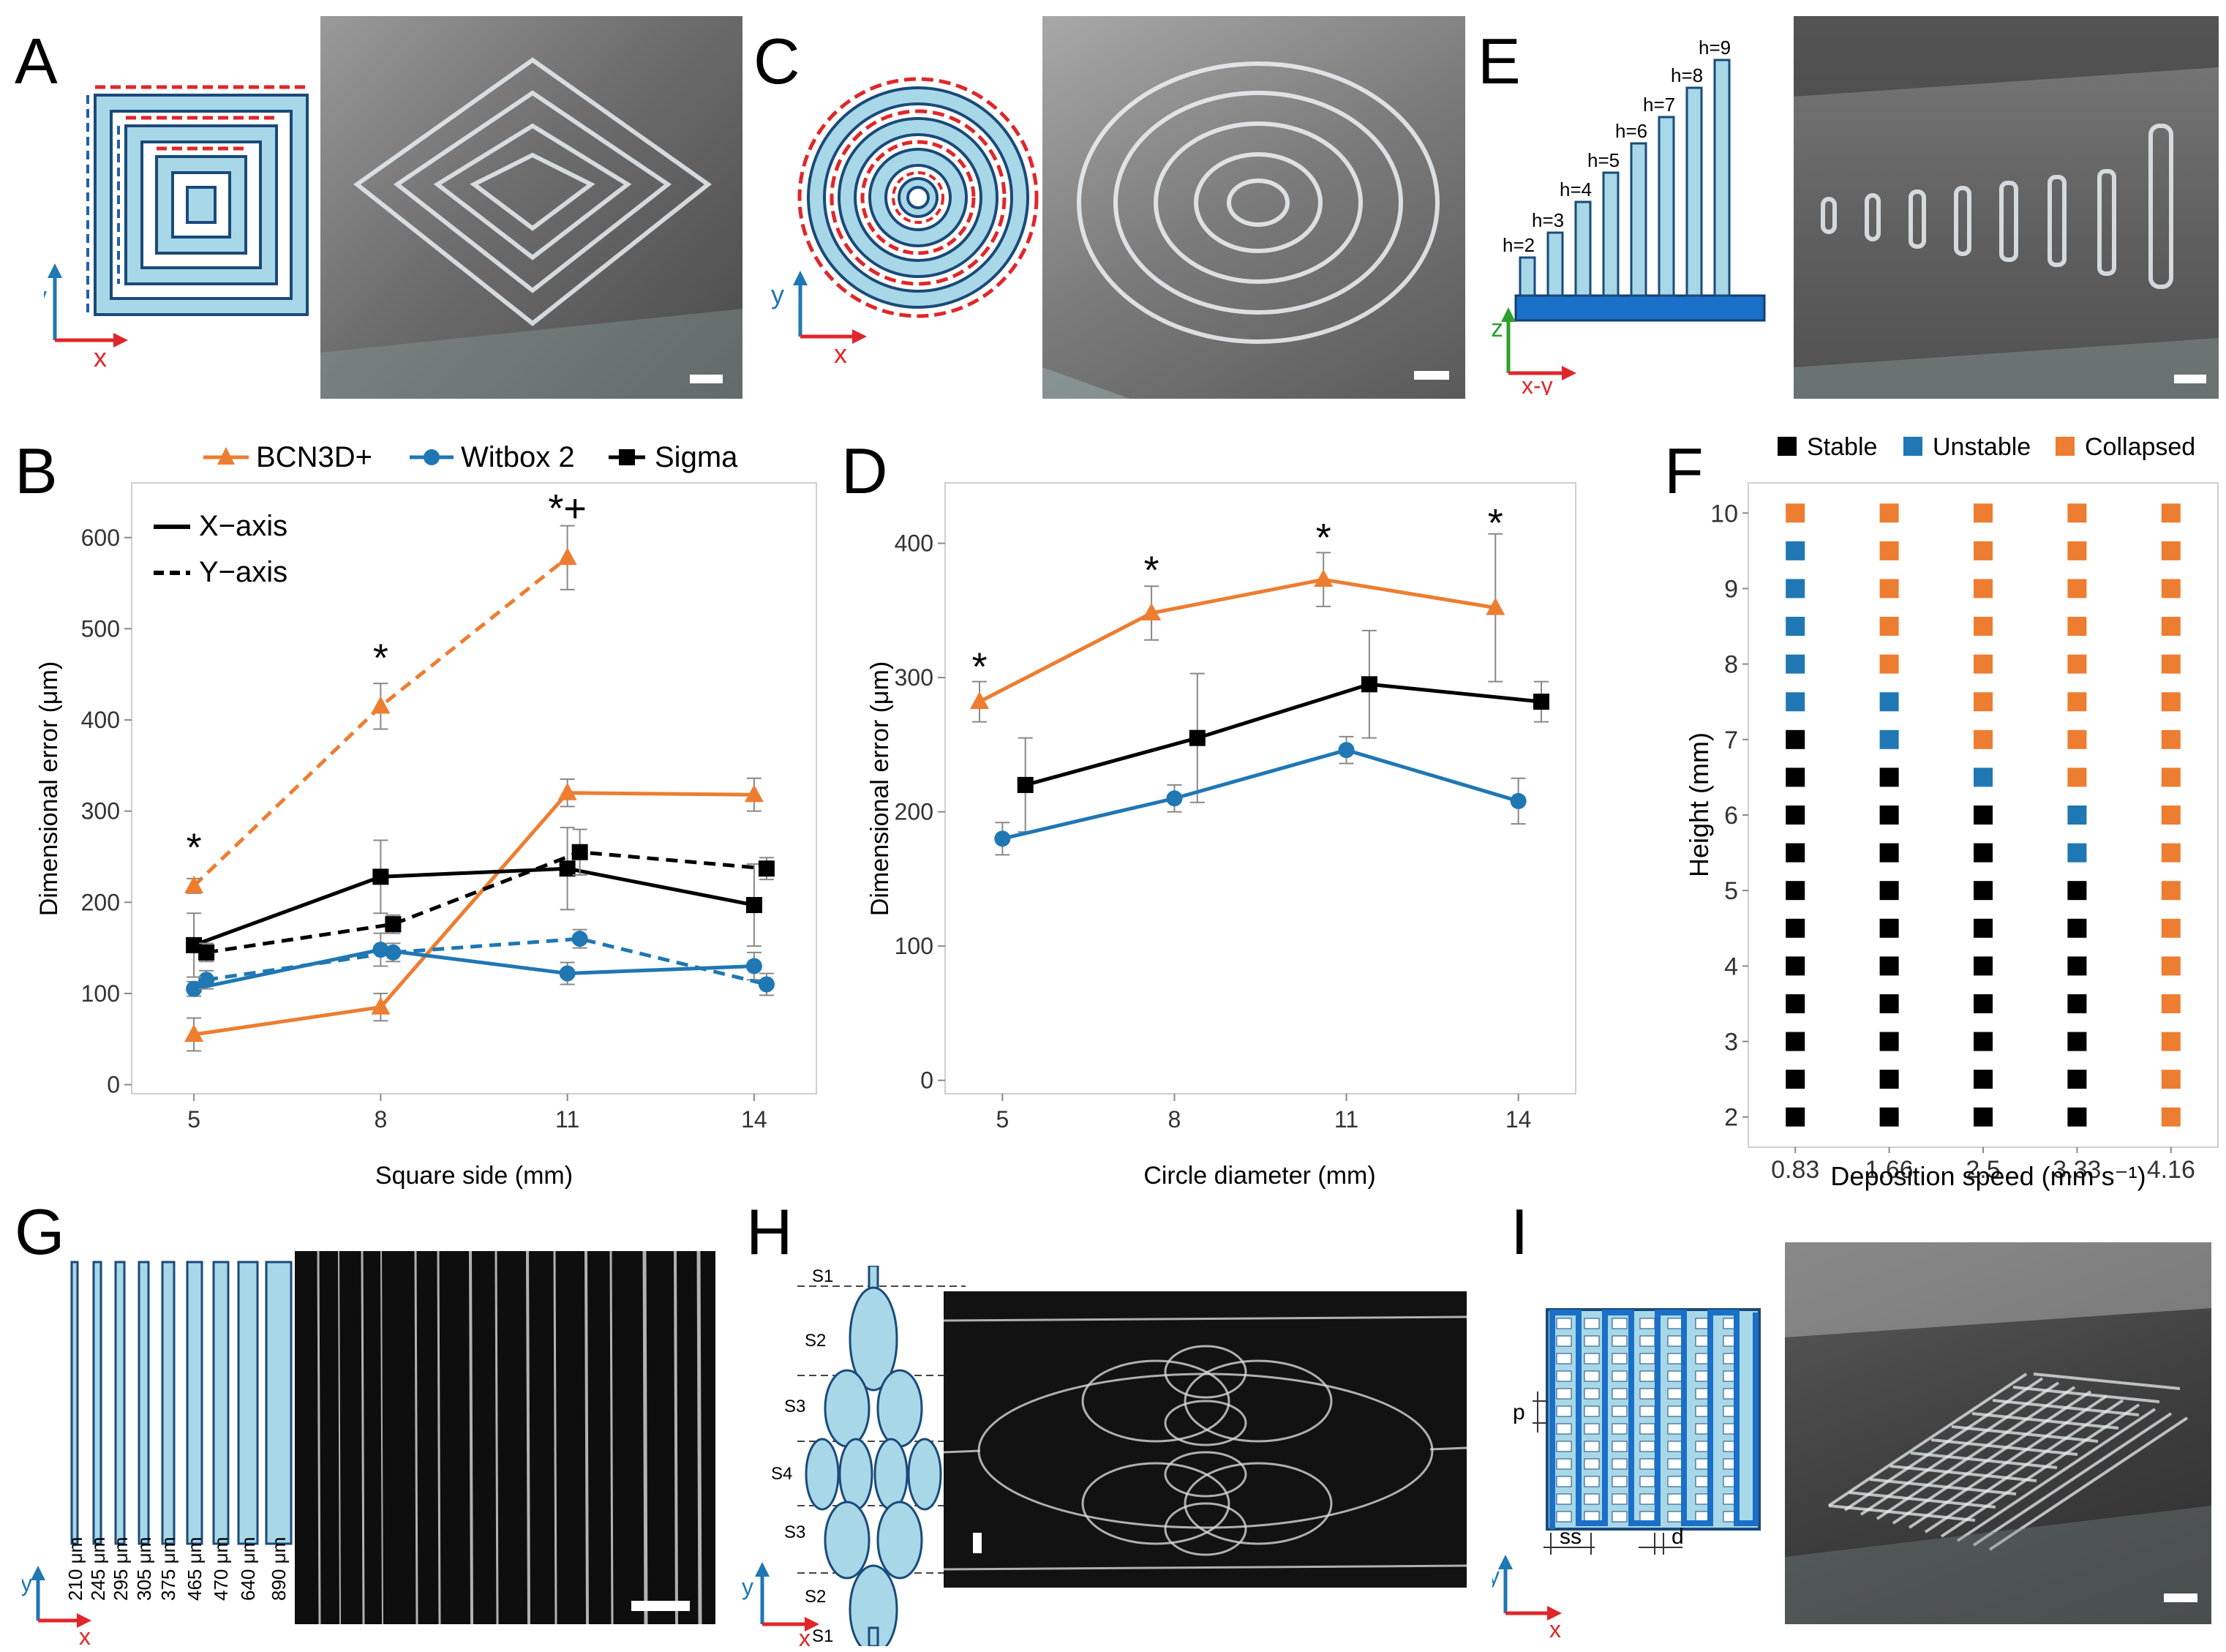  I want to click on y-tick-label: 4, so click(1731, 966).